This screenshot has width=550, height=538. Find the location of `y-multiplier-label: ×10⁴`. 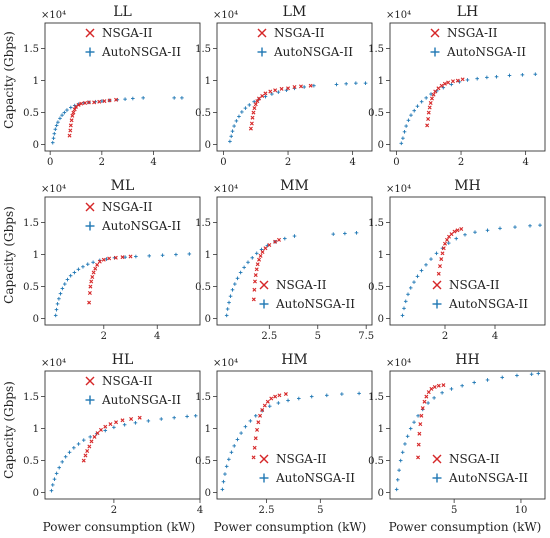

y-multiplier-label: ×10⁴ is located at coordinates (225, 189).